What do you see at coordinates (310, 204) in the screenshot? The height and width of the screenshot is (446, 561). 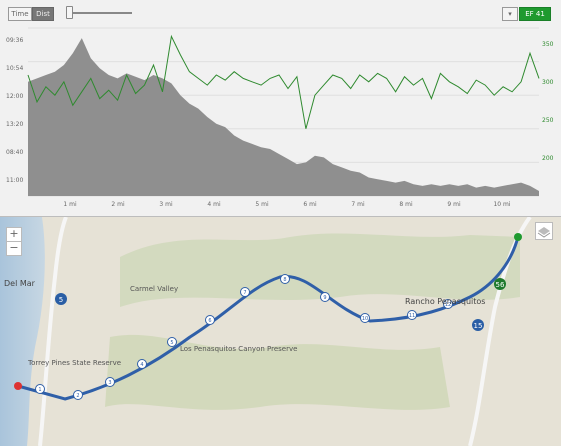 I see `x-axis-tick: 6 mi` at bounding box center [310, 204].